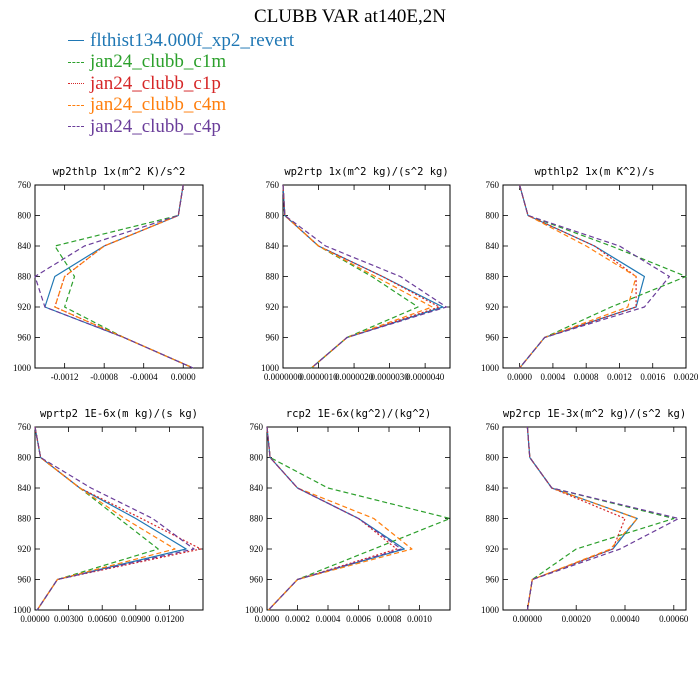 Image resolution: width=700 pixels, height=700 pixels. I want to click on x-tick-label: 0.0000030, so click(389, 377).